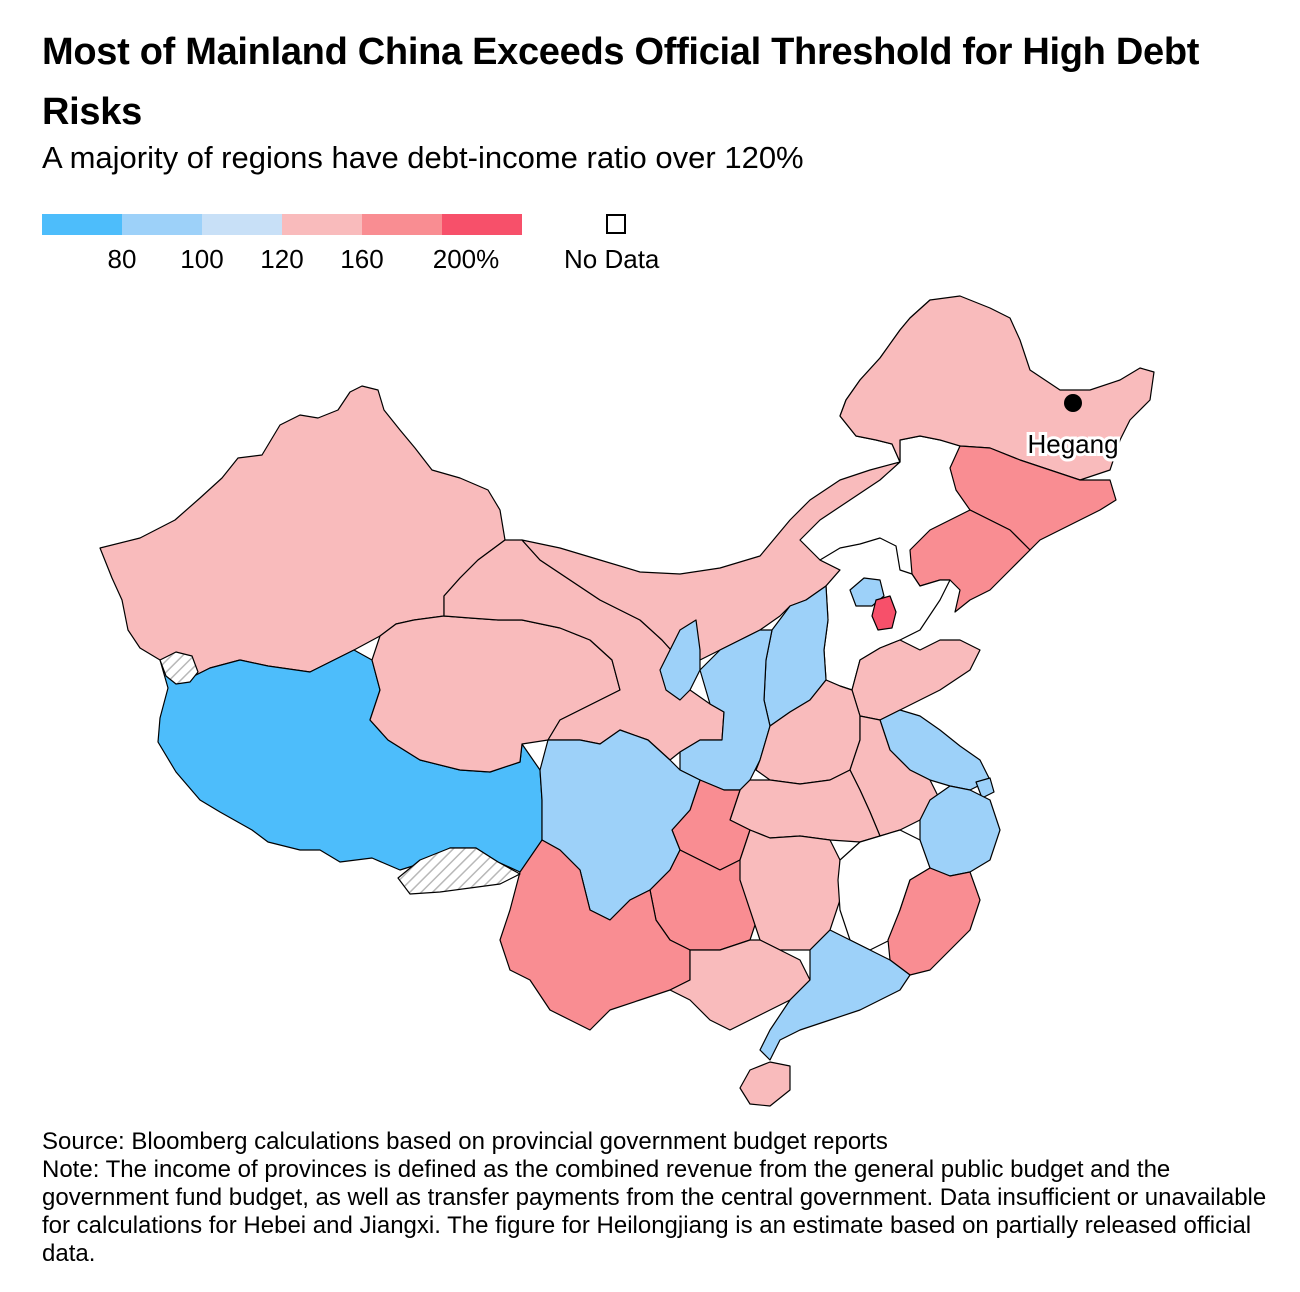 This screenshot has height=1292, width=1300. What do you see at coordinates (1033, 498) in the screenshot?
I see `region-jilin` at bounding box center [1033, 498].